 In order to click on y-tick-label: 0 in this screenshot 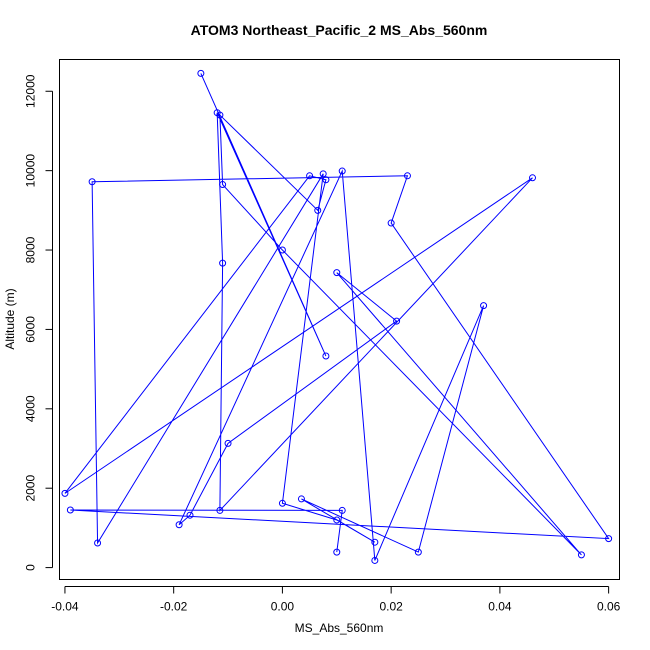, I will do `click(31, 567)`.